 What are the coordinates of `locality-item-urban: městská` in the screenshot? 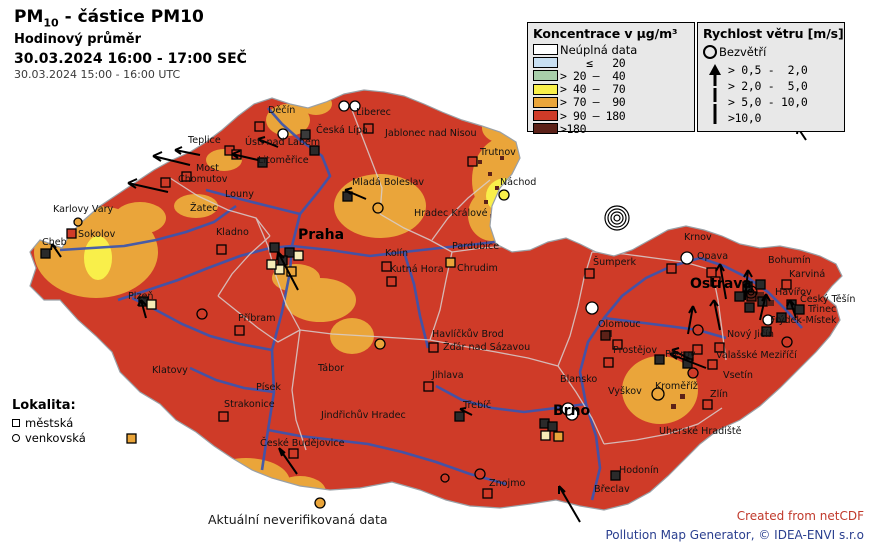 It's located at (49, 422).